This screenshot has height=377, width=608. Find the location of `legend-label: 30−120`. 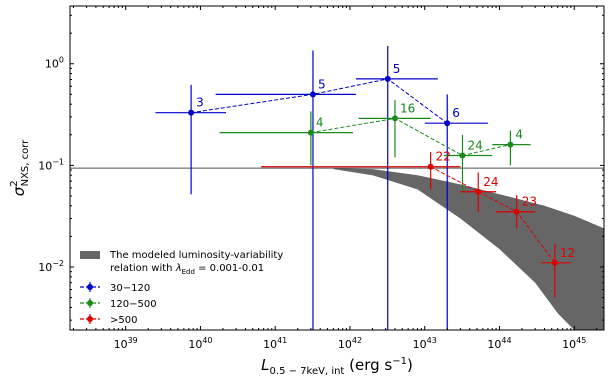

legend-label: 30−120 is located at coordinates (130, 288).